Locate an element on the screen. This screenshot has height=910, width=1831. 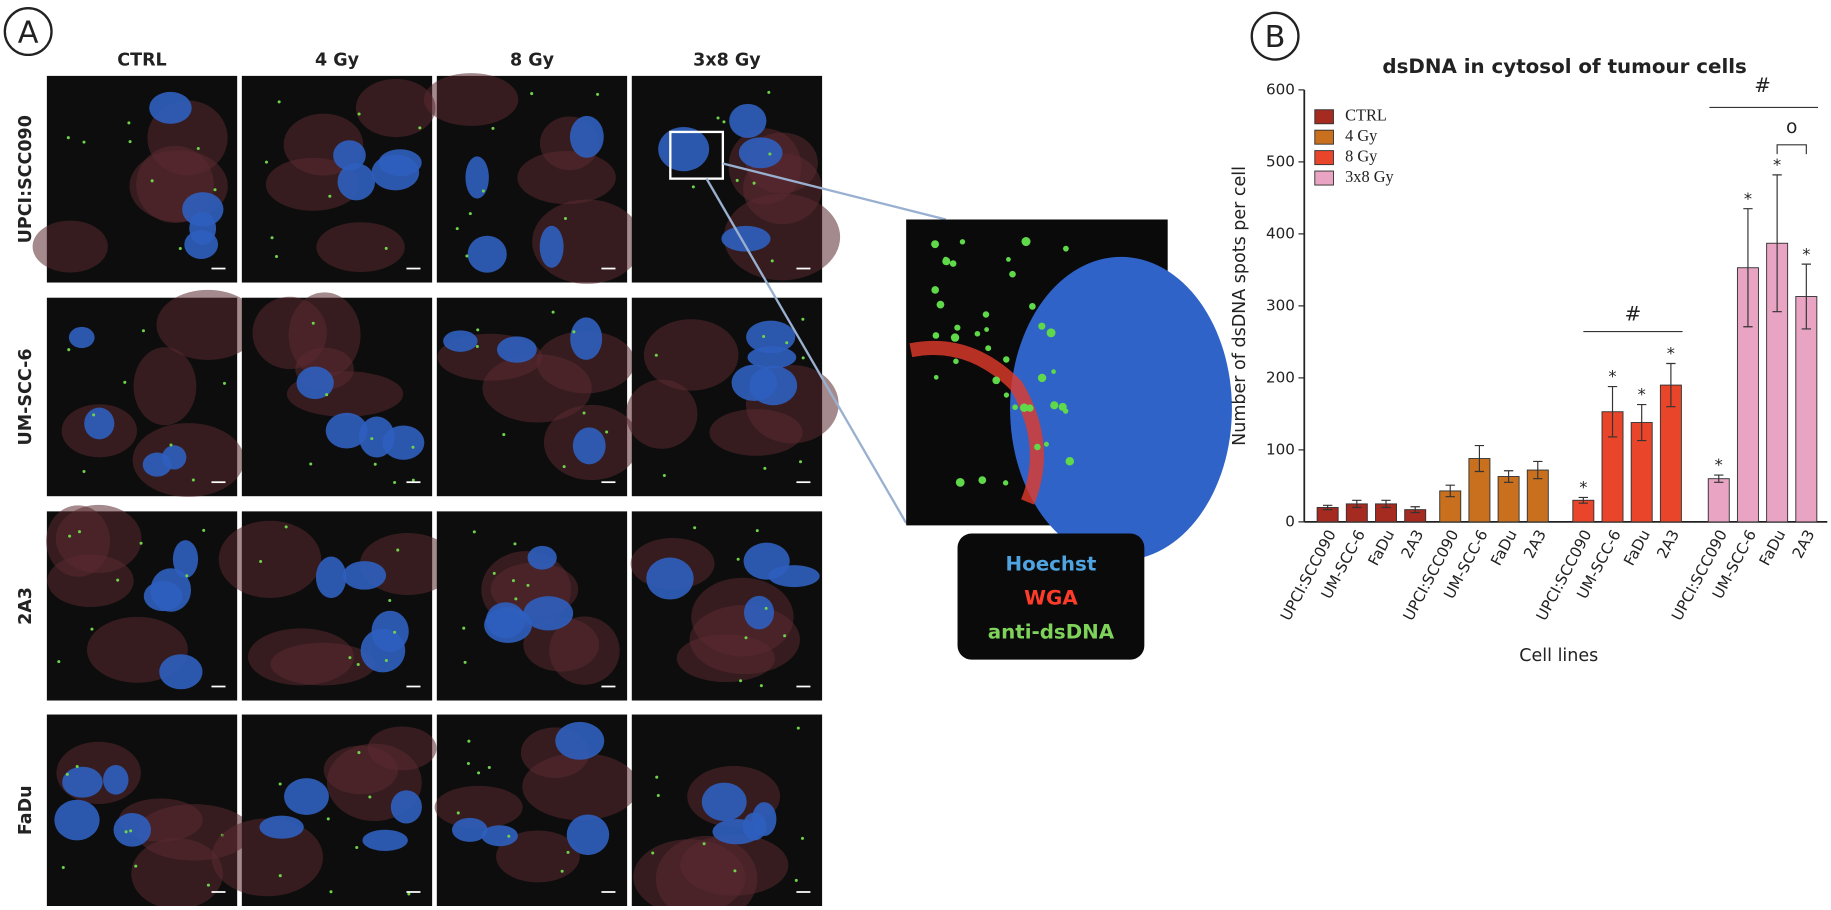
y-tick-label: 400 is located at coordinates (1280, 233).